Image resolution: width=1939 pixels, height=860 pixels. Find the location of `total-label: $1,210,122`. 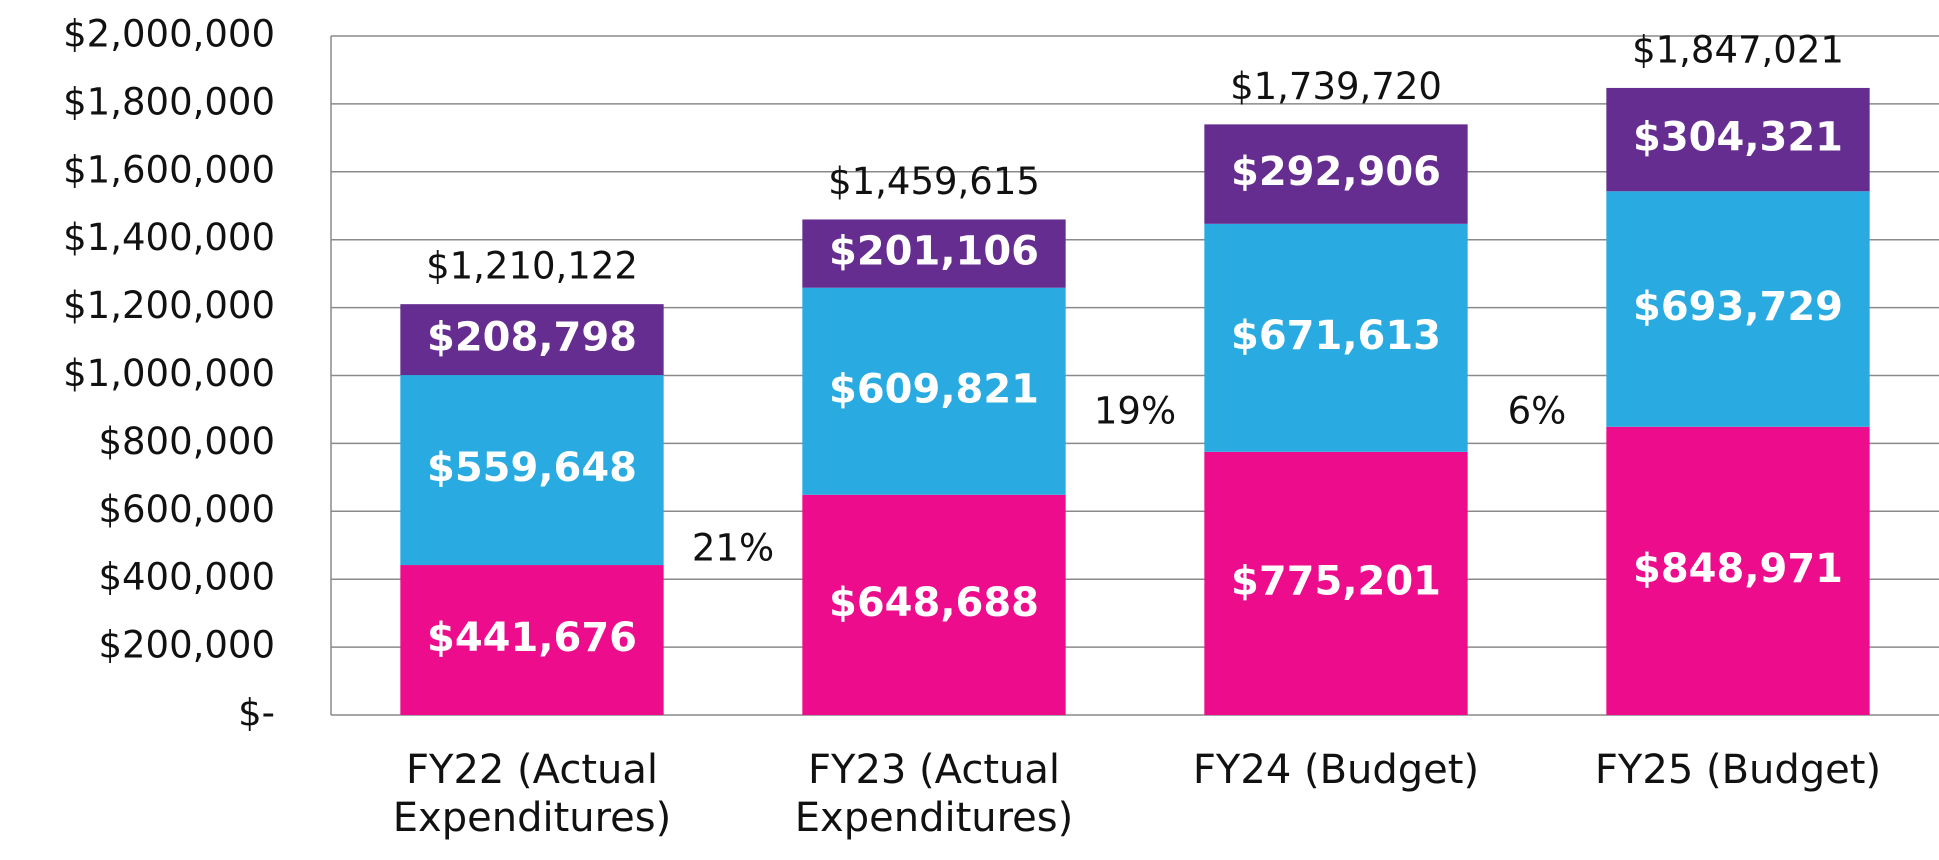

total-label: $1,210,122 is located at coordinates (532, 266).